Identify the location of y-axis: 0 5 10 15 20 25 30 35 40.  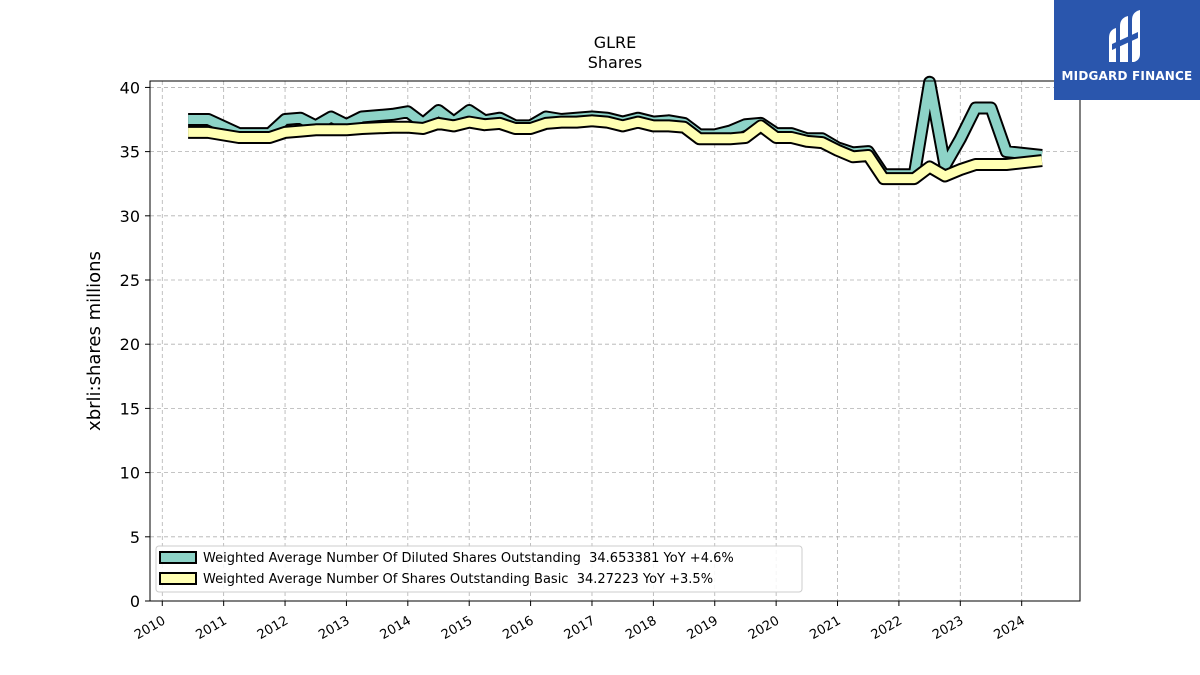
(135, 344).